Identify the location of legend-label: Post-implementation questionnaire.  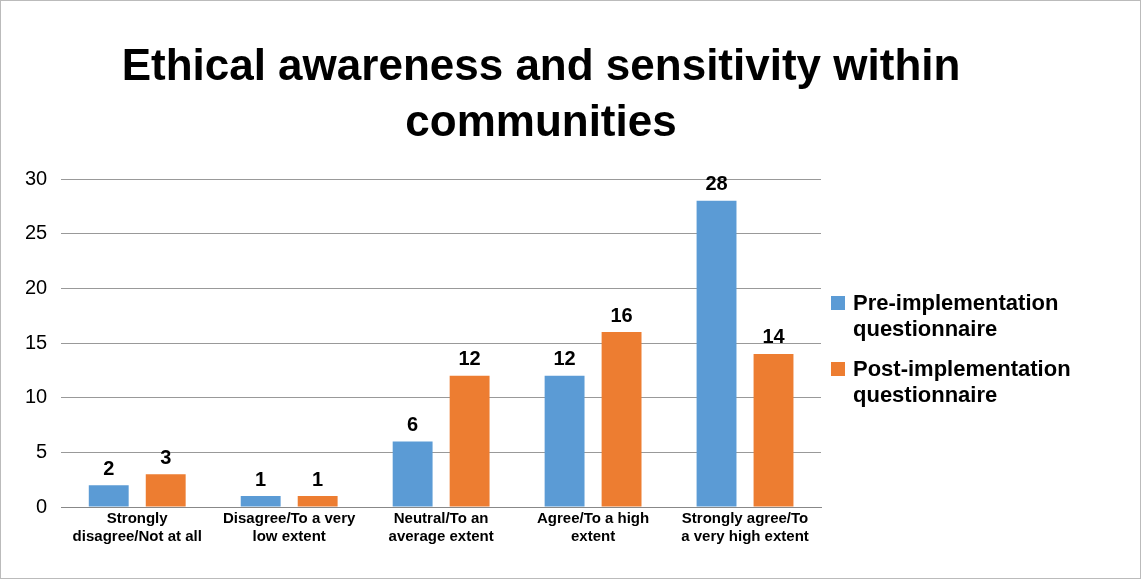
(962, 382).